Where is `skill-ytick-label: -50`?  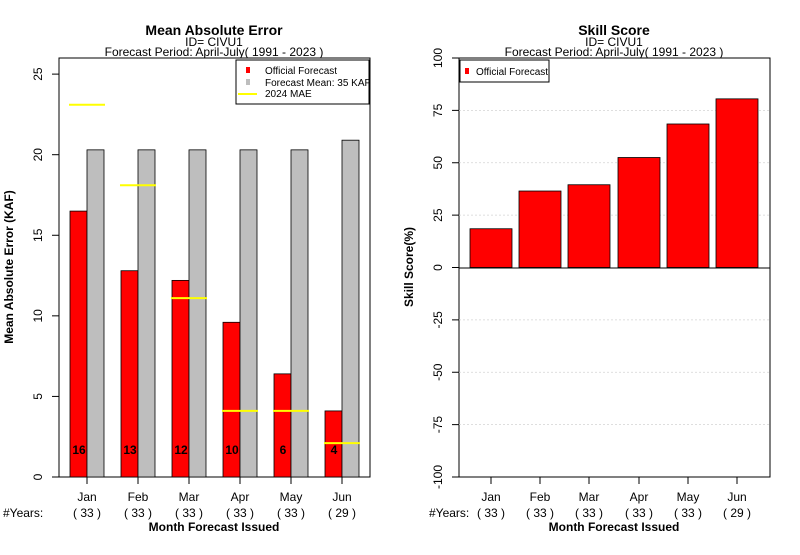
skill-ytick-label: -50 is located at coordinates (438, 372).